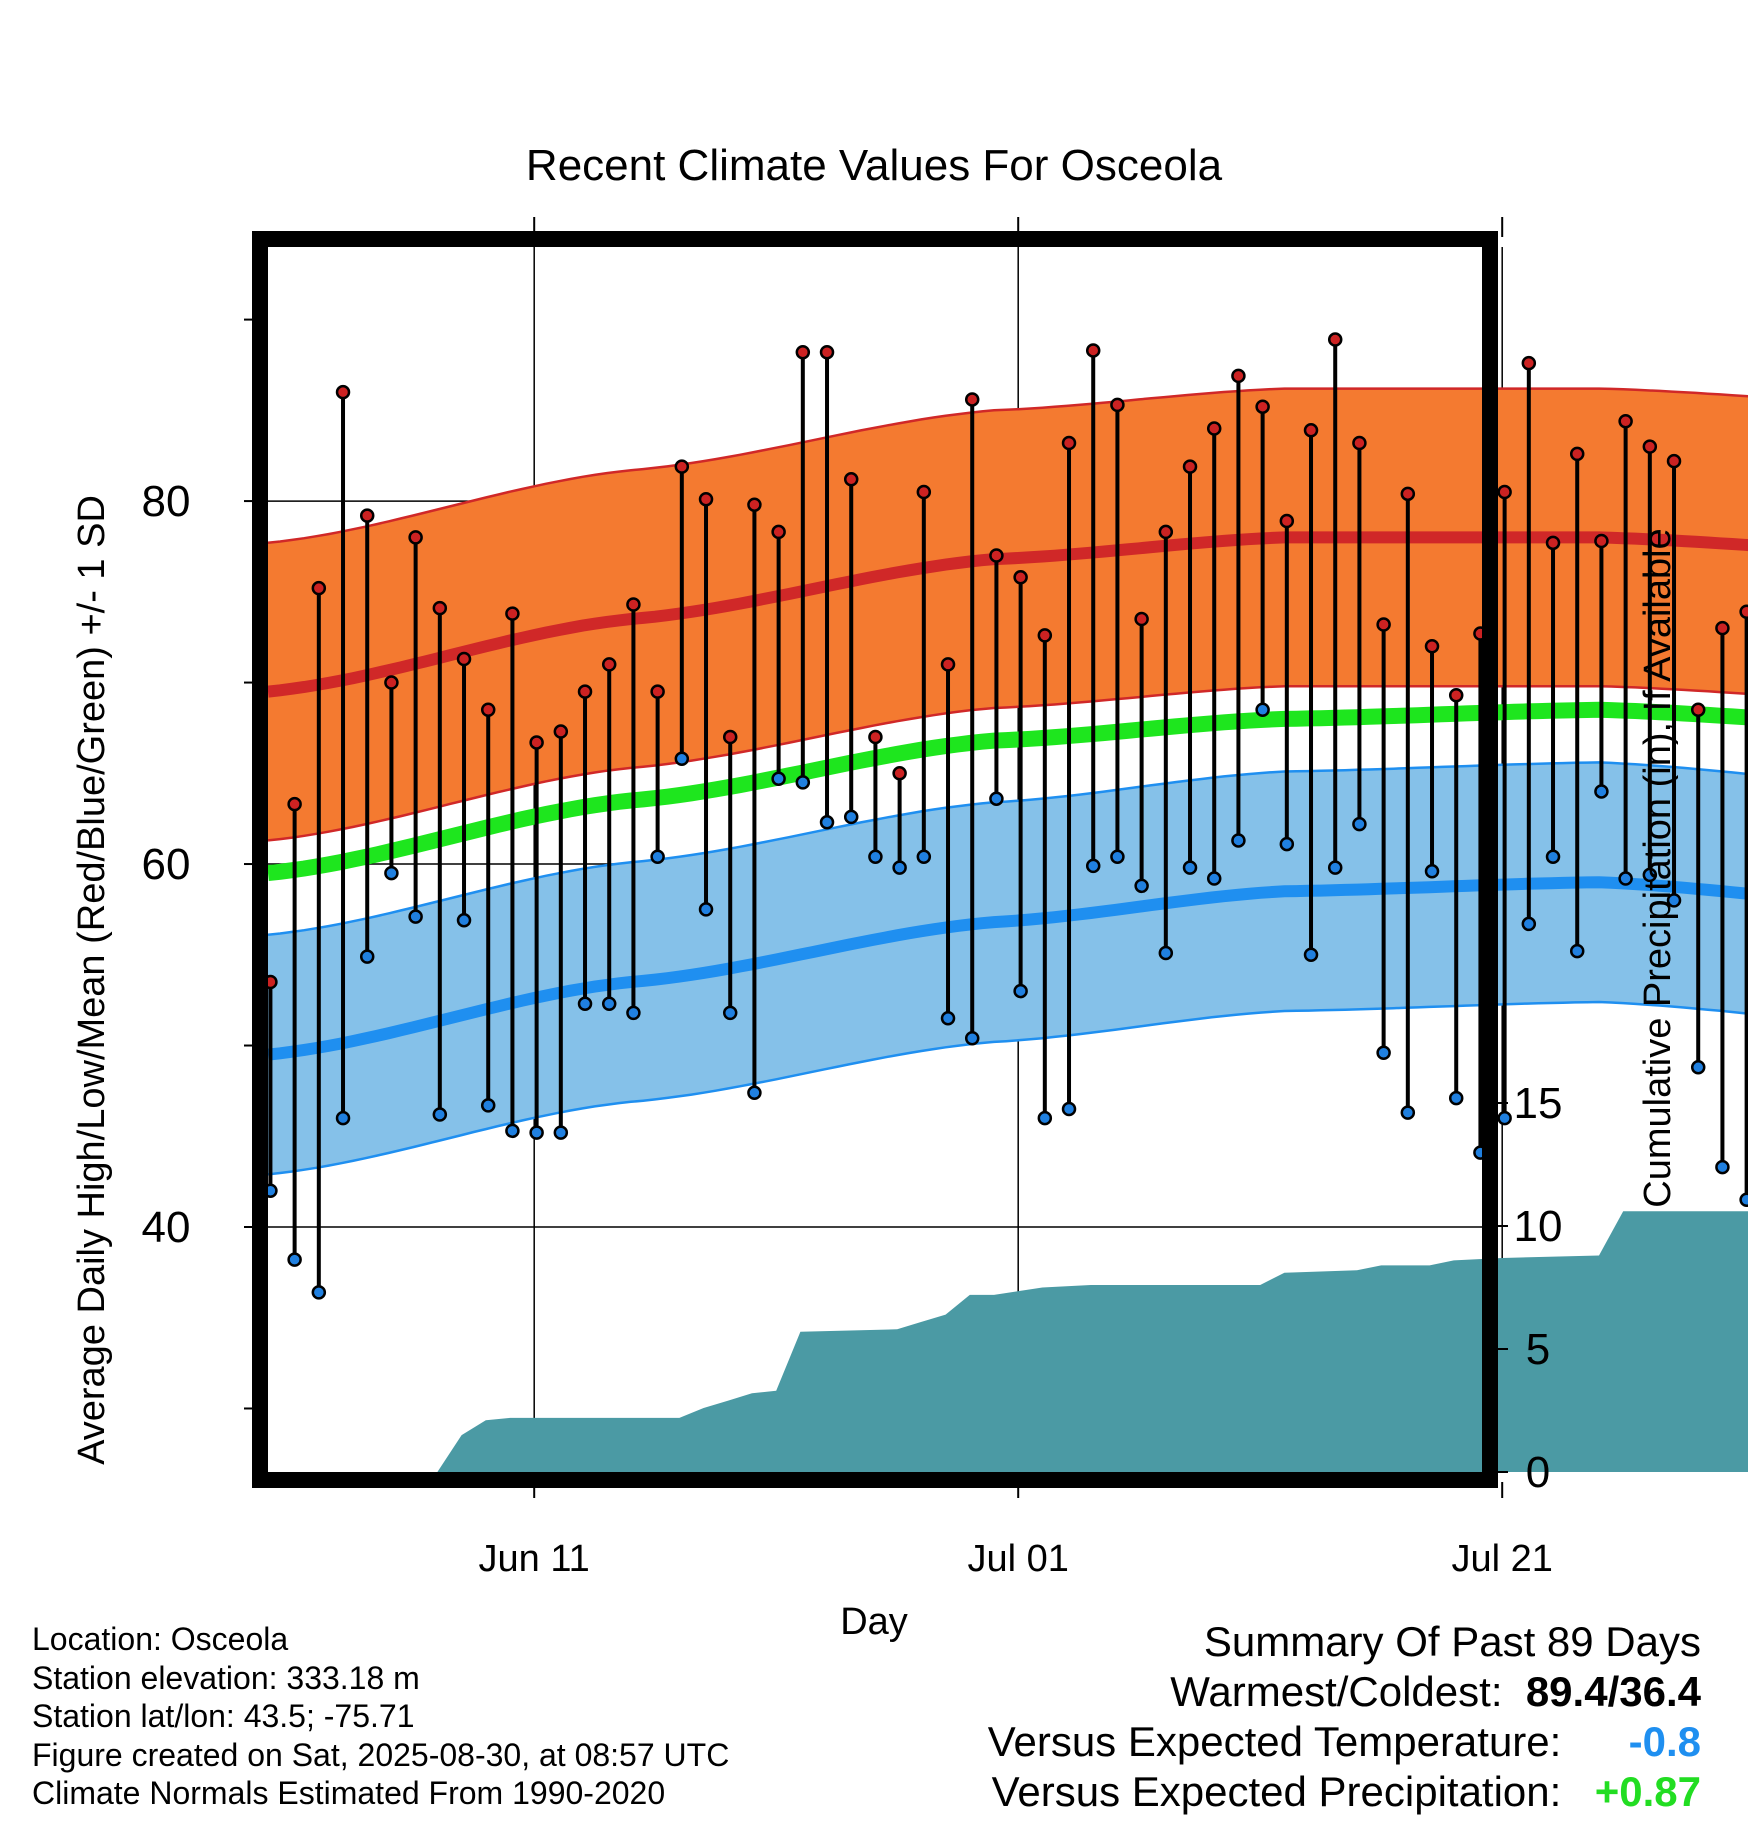  What do you see at coordinates (1276, 1791) in the screenshot?
I see `precip-label: Versus Expected Precipitation:` at bounding box center [1276, 1791].